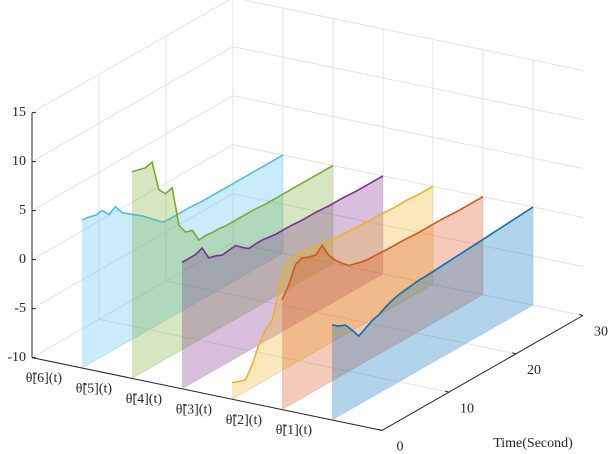 The width and height of the screenshot is (616, 454). What do you see at coordinates (534, 370) in the screenshot?
I see `x-tick-label: 20` at bounding box center [534, 370].